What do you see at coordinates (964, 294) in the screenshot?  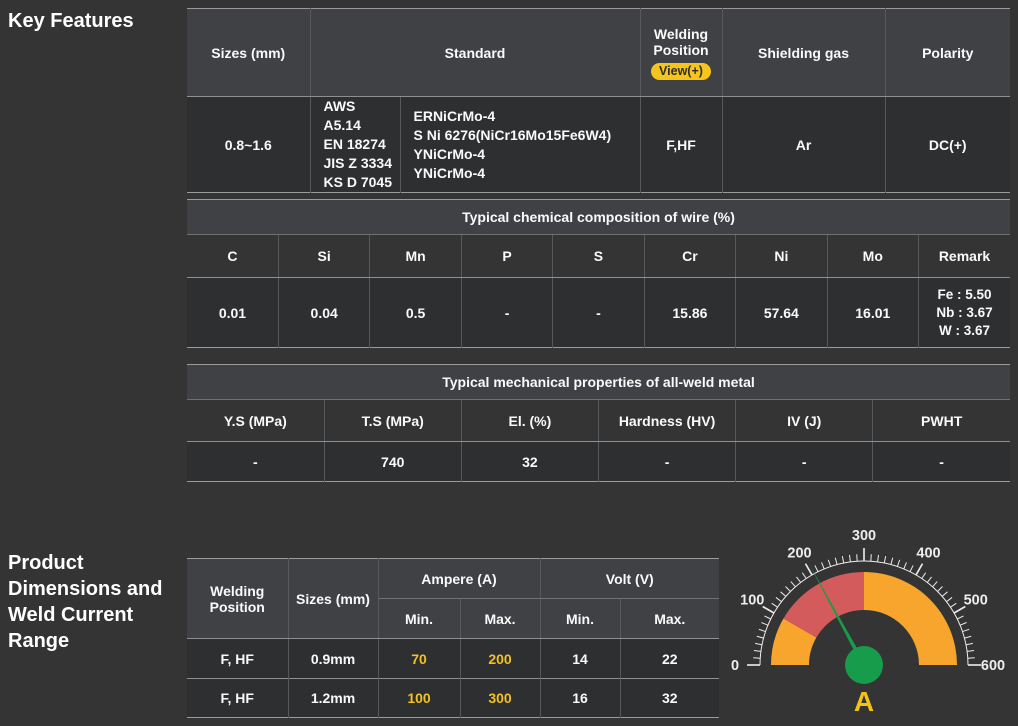 I see `remark-line: Fe : 5.50` at bounding box center [964, 294].